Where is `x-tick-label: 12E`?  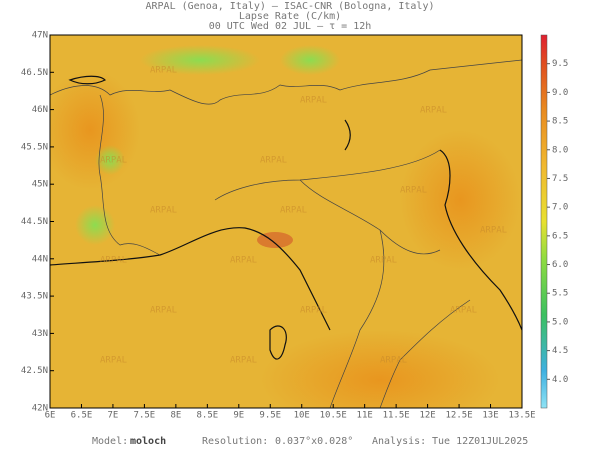 x-tick-label: 12E is located at coordinates (427, 416).